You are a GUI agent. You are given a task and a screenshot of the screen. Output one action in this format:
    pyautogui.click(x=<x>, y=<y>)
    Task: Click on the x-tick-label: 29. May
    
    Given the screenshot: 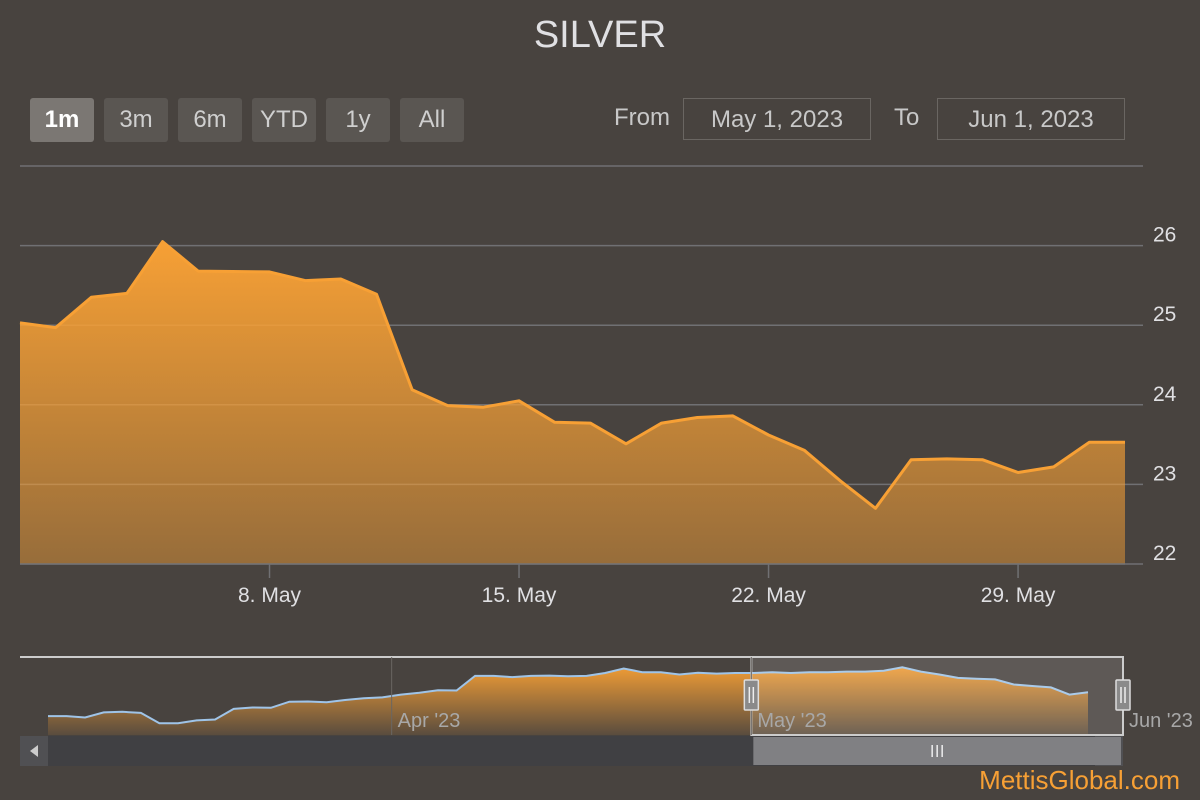 What is the action you would take?
    pyautogui.click(x=1018, y=595)
    